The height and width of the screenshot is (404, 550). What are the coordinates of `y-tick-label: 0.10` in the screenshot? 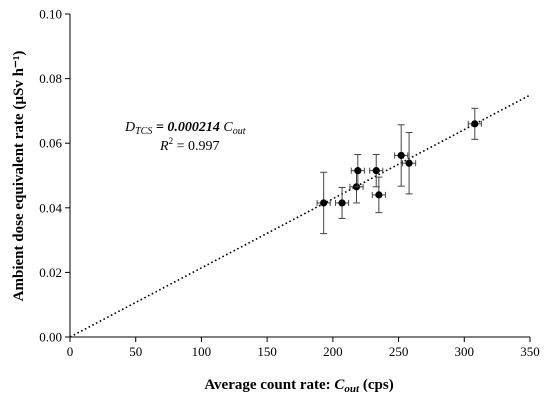 It's located at (50, 14).